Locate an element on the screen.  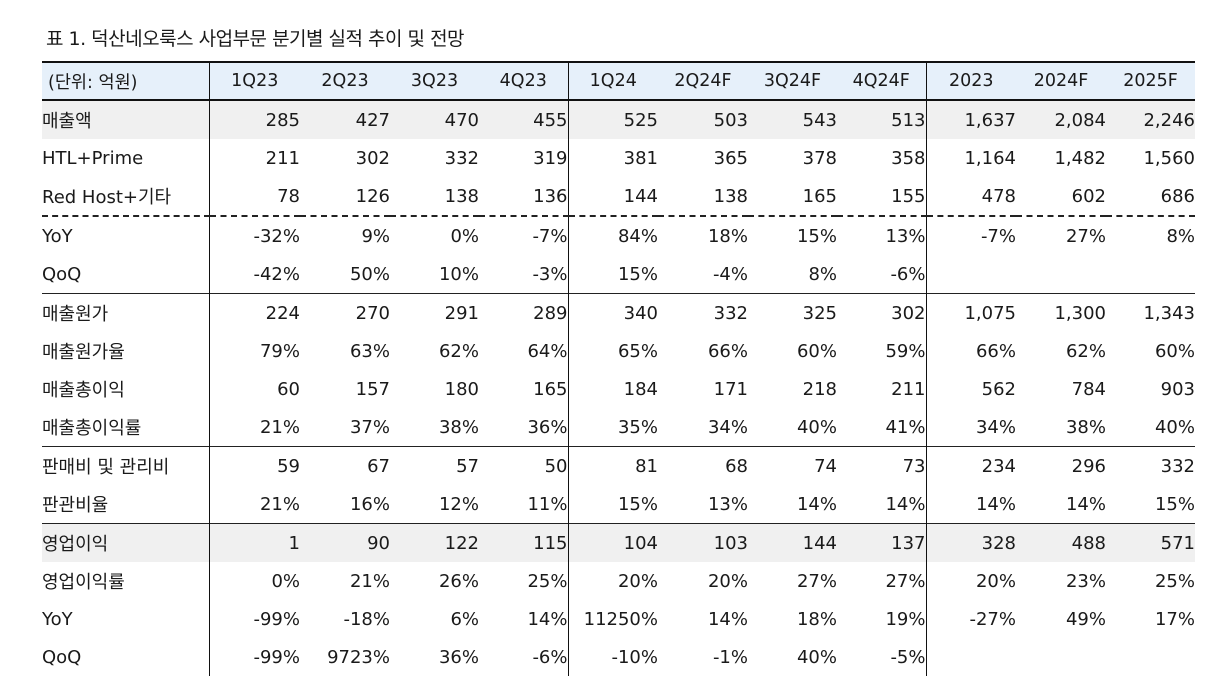
cell-value: 302 is located at coordinates (372, 158).